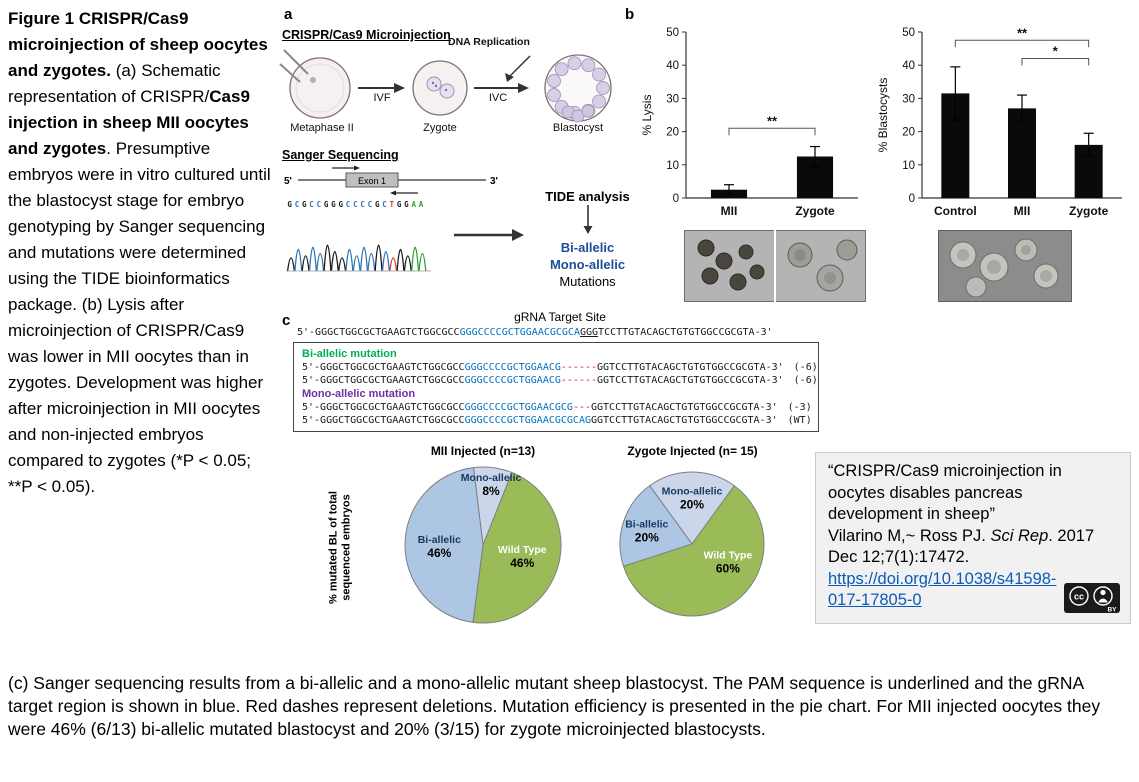 This screenshot has height=782, width=1139. What do you see at coordinates (955, 211) in the screenshot?
I see `svg-text: Control` at bounding box center [955, 211].